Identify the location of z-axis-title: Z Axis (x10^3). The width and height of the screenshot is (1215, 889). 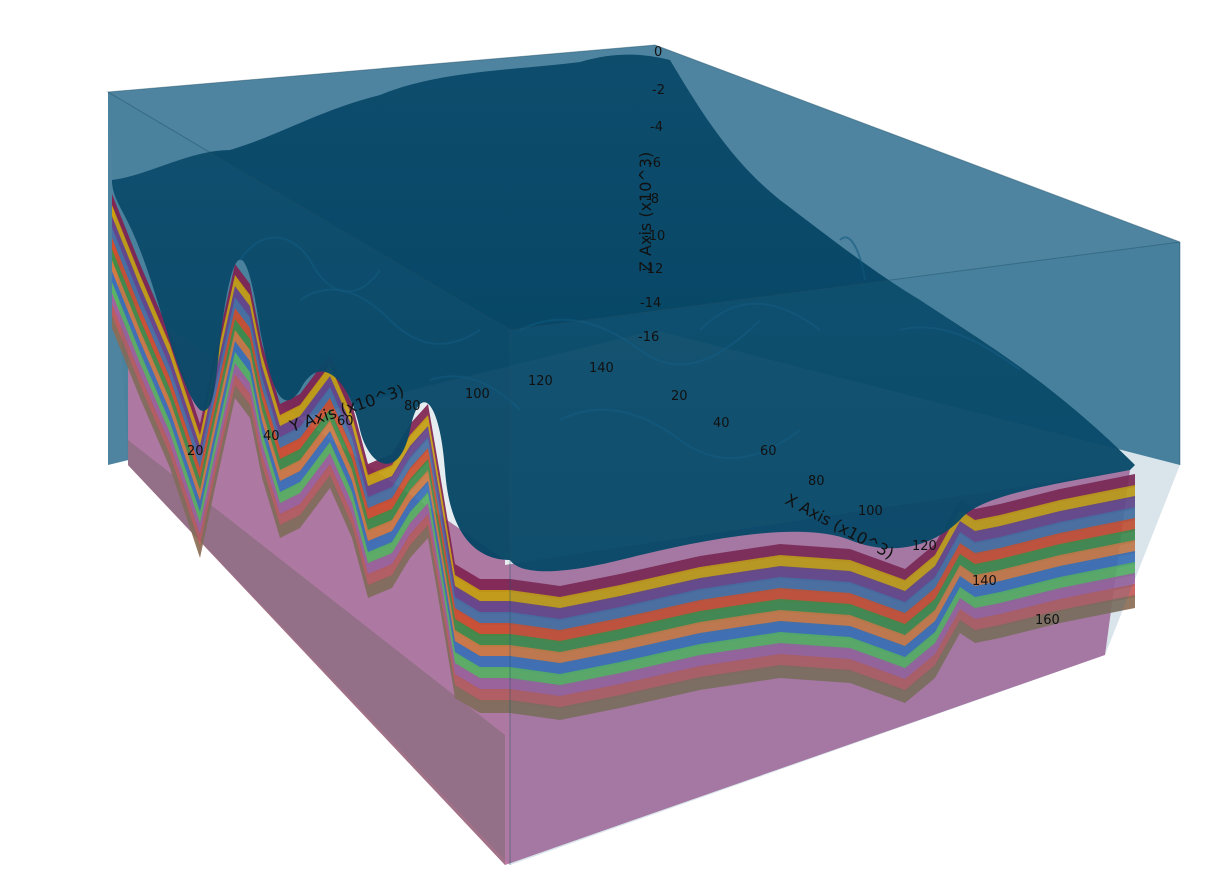
(645, 212).